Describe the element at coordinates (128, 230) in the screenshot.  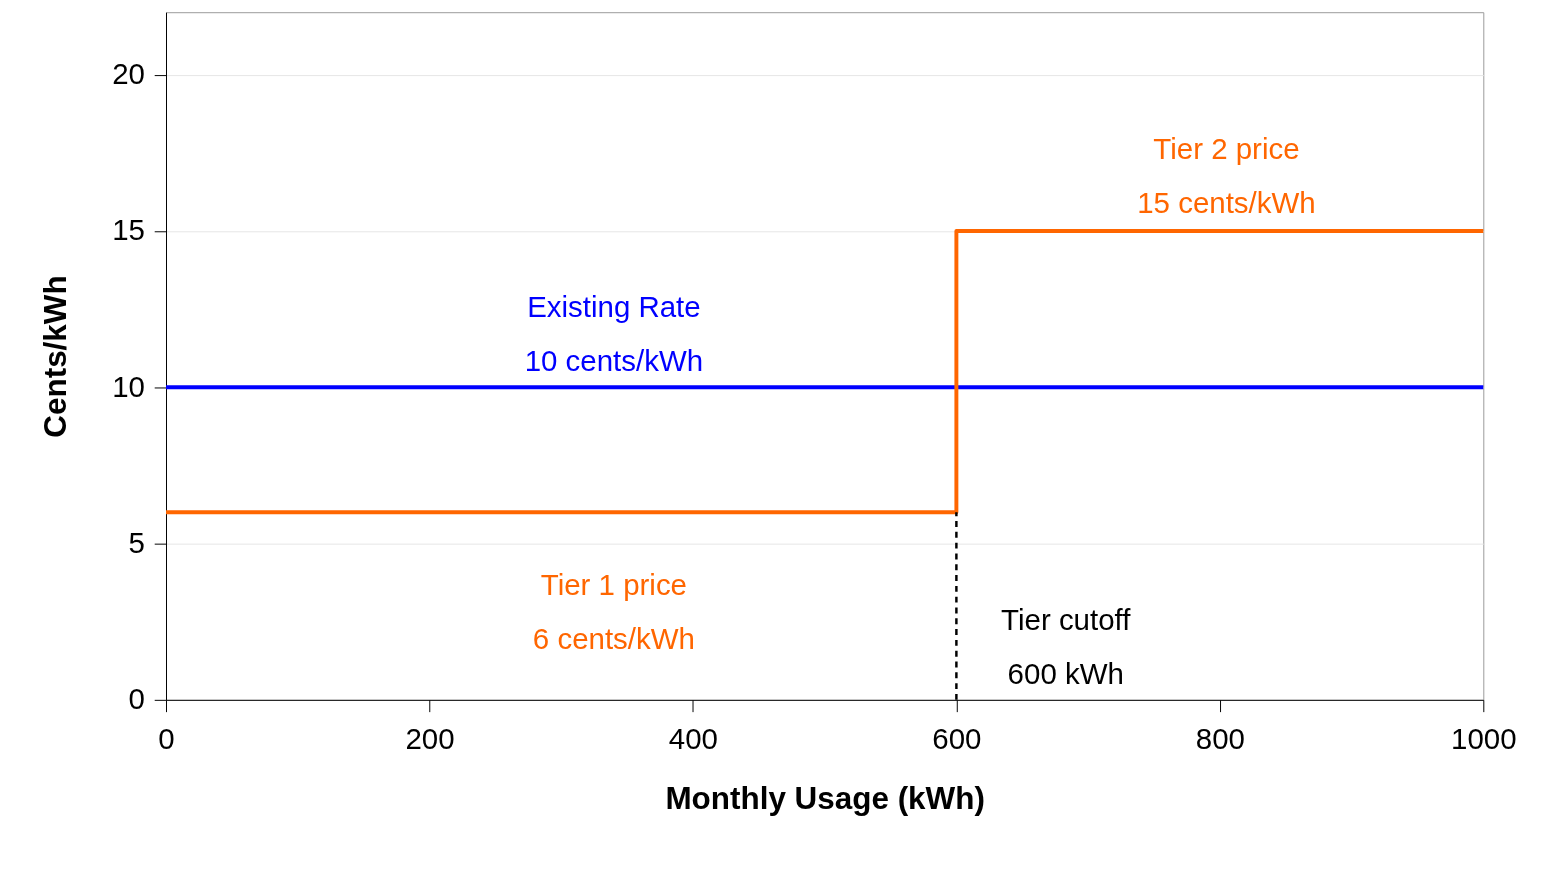
I see `y-tick-label: 15` at that location.